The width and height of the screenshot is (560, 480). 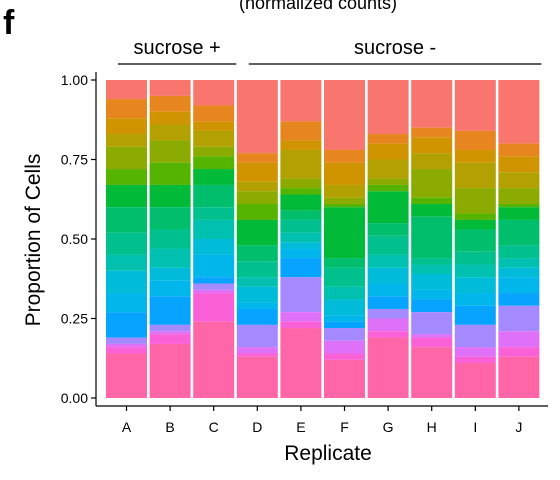 I want to click on x-axis: A B C D E F G H I J, so click(x=322, y=420).